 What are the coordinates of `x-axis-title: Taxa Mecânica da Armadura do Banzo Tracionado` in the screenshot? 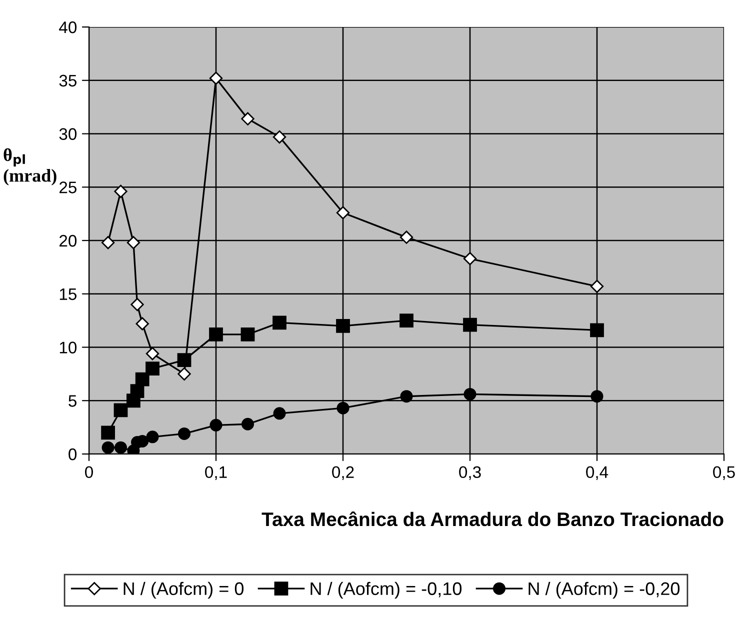 It's located at (493, 518).